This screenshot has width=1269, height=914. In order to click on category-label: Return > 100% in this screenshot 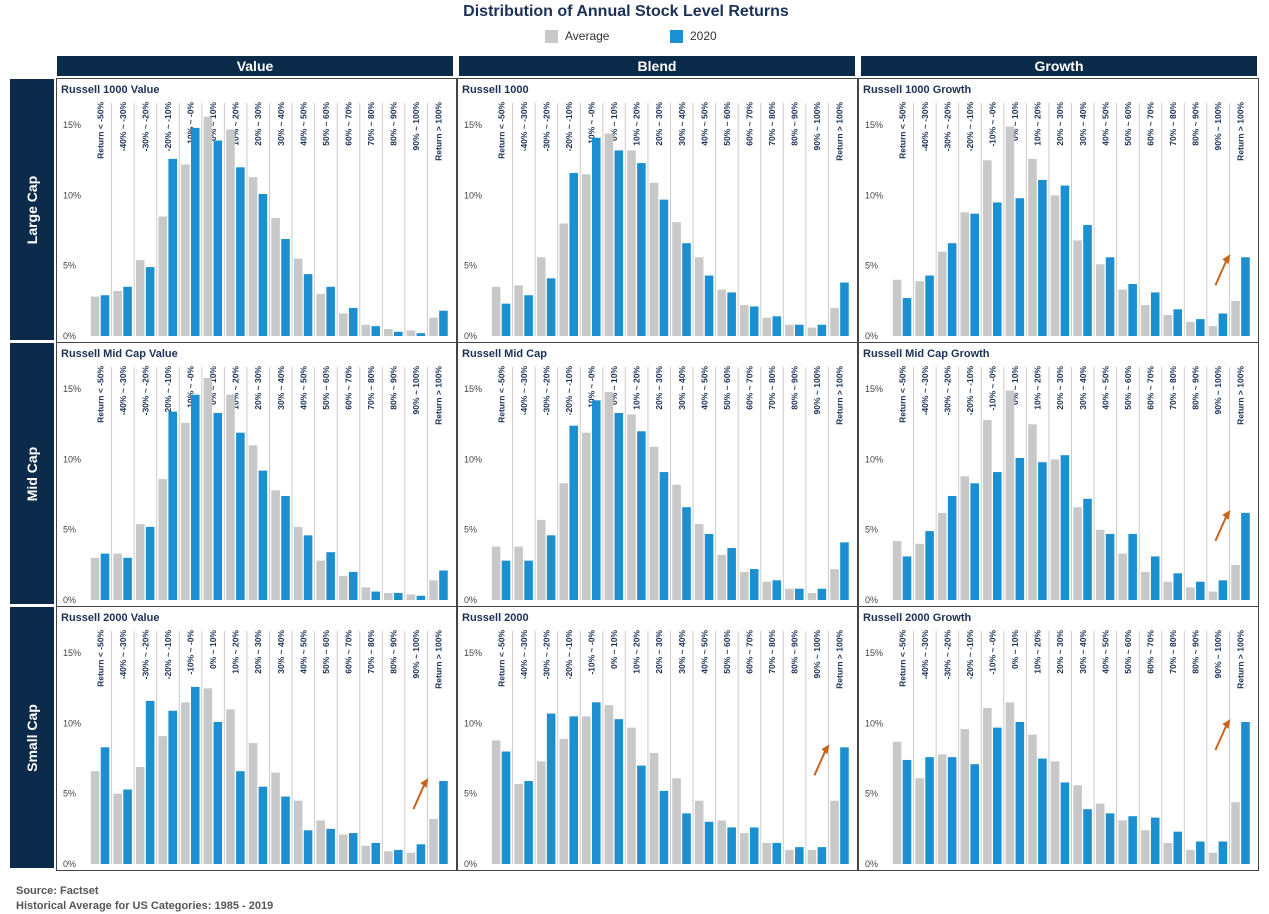, I will do `click(1241, 131)`.